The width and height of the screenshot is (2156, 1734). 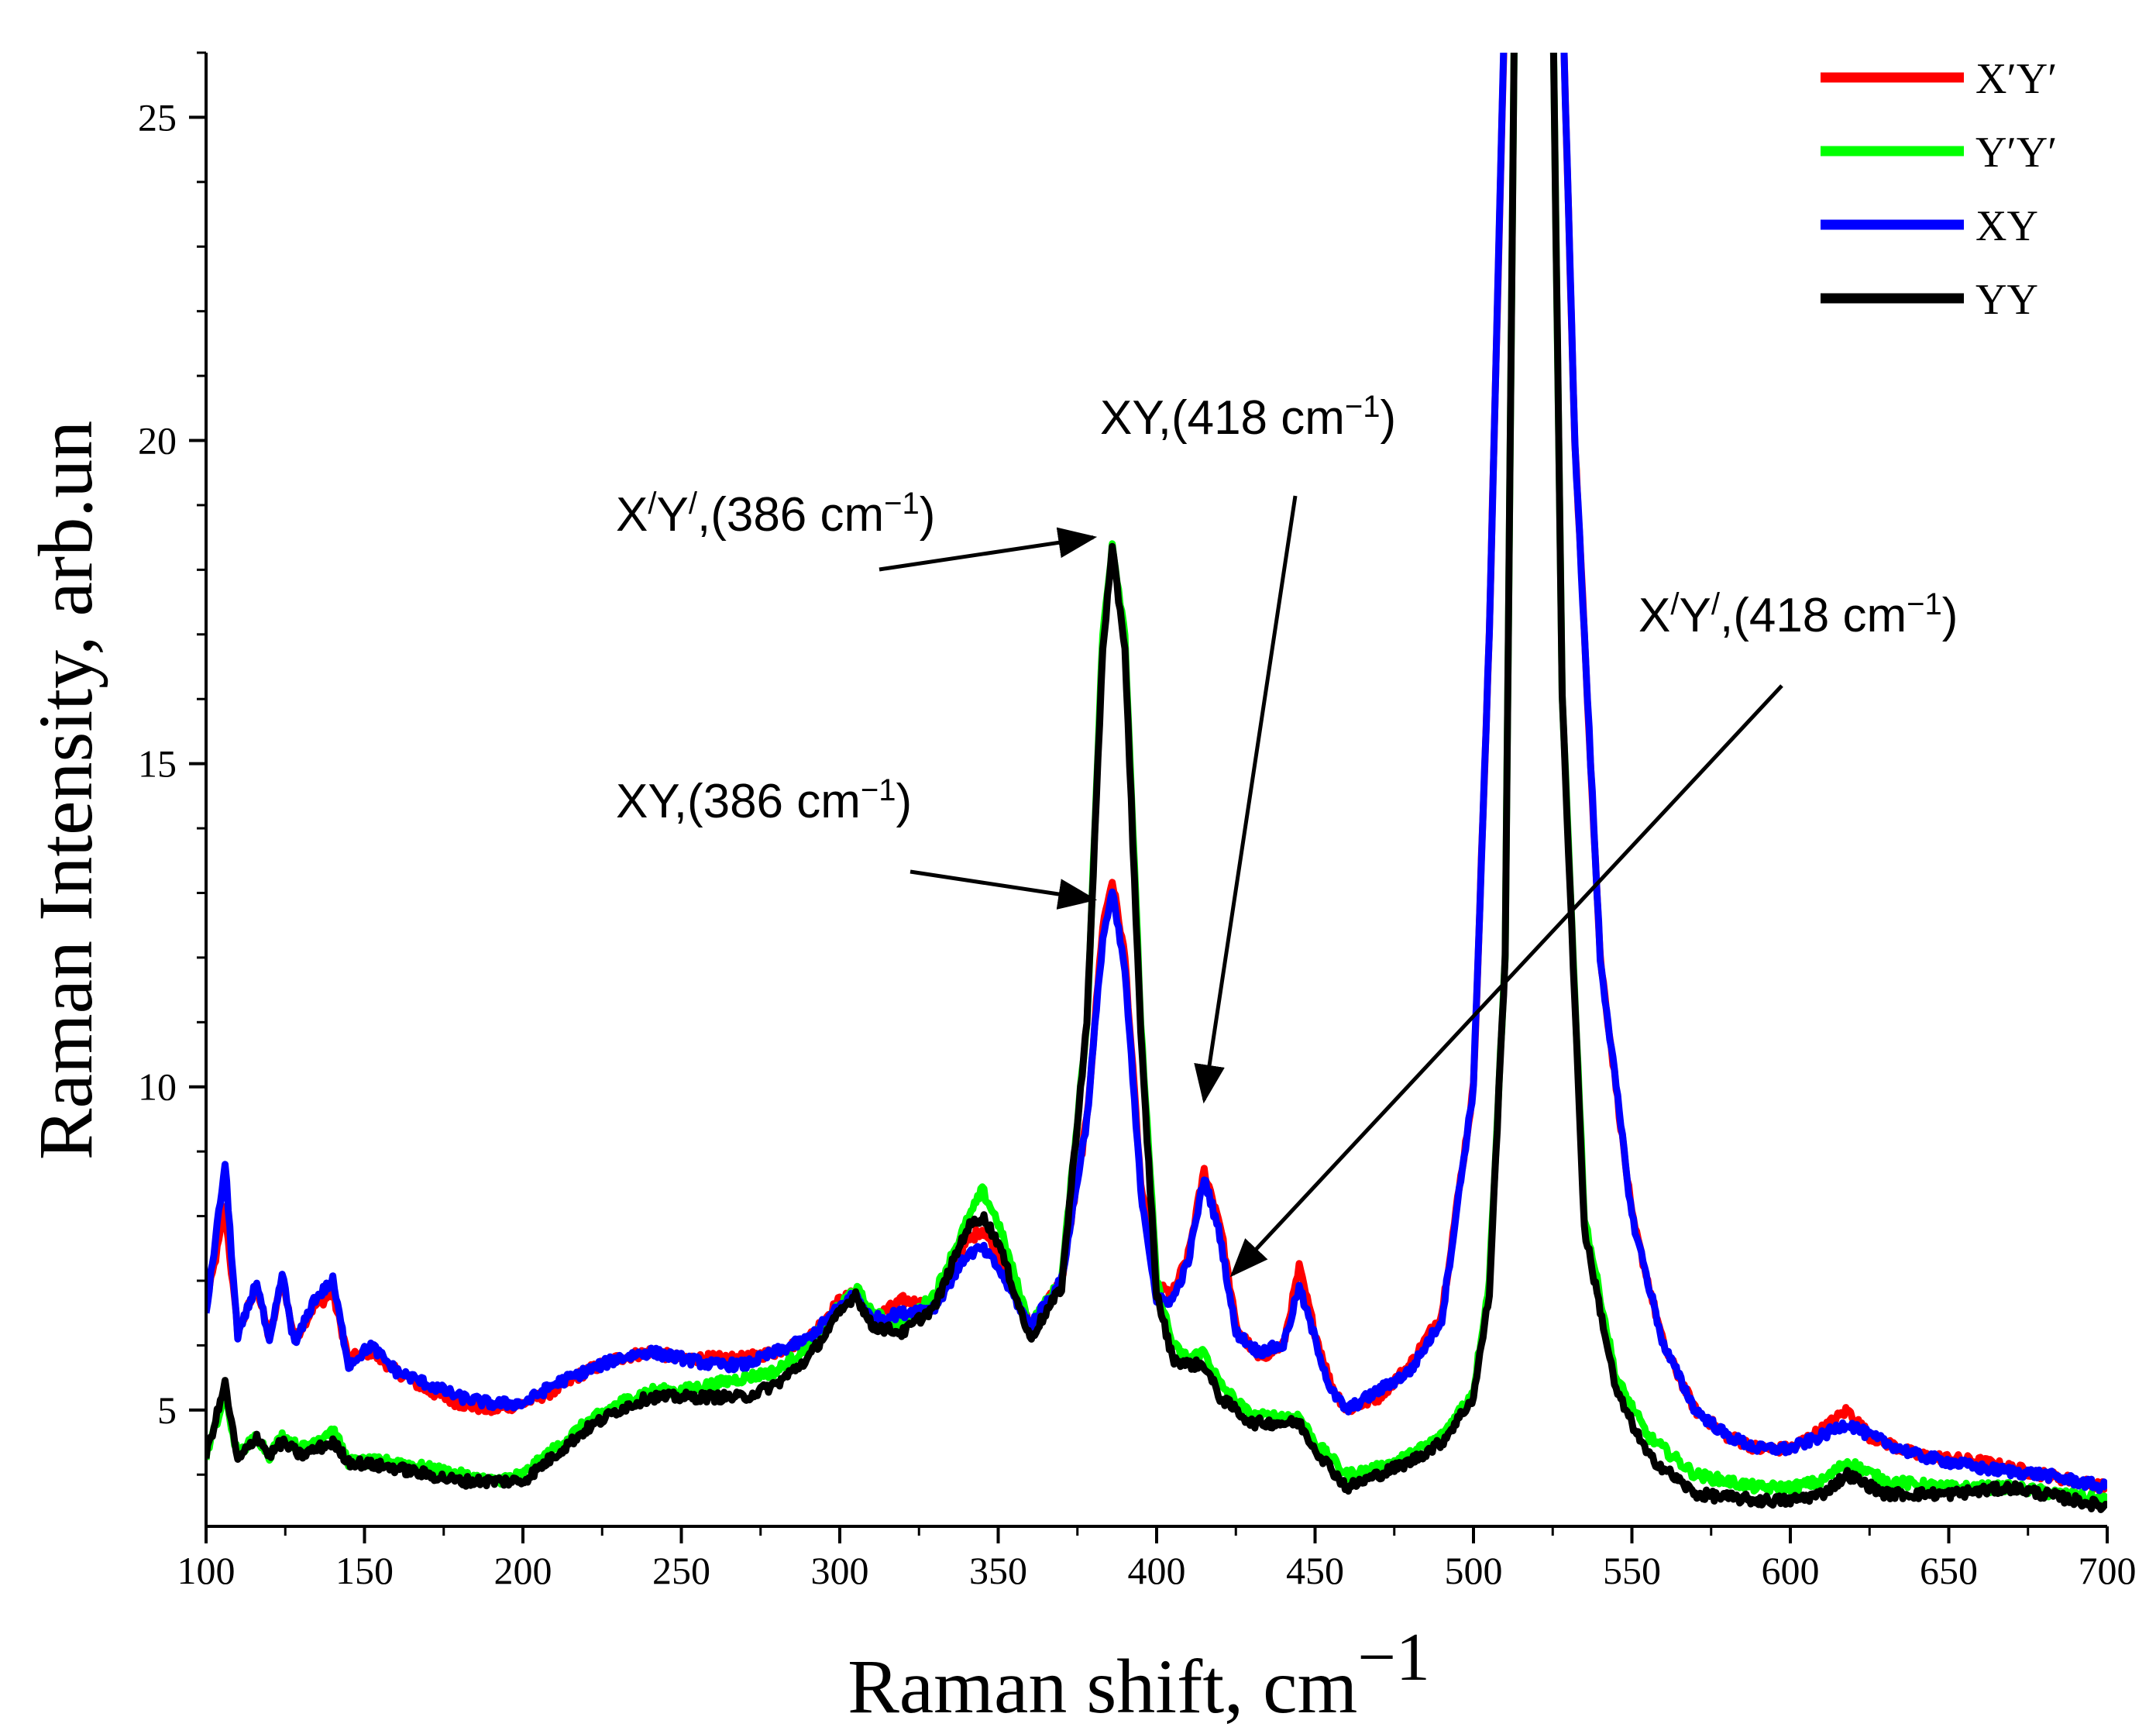 What do you see at coordinates (1791, 1570) in the screenshot?
I see `x-tick-label: 600` at bounding box center [1791, 1570].